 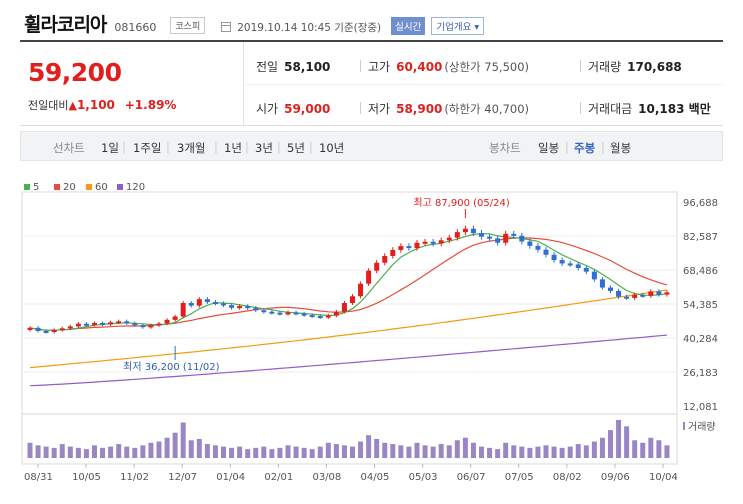 What do you see at coordinates (36, 187) in the screenshot?
I see `legend-label: 5` at bounding box center [36, 187].